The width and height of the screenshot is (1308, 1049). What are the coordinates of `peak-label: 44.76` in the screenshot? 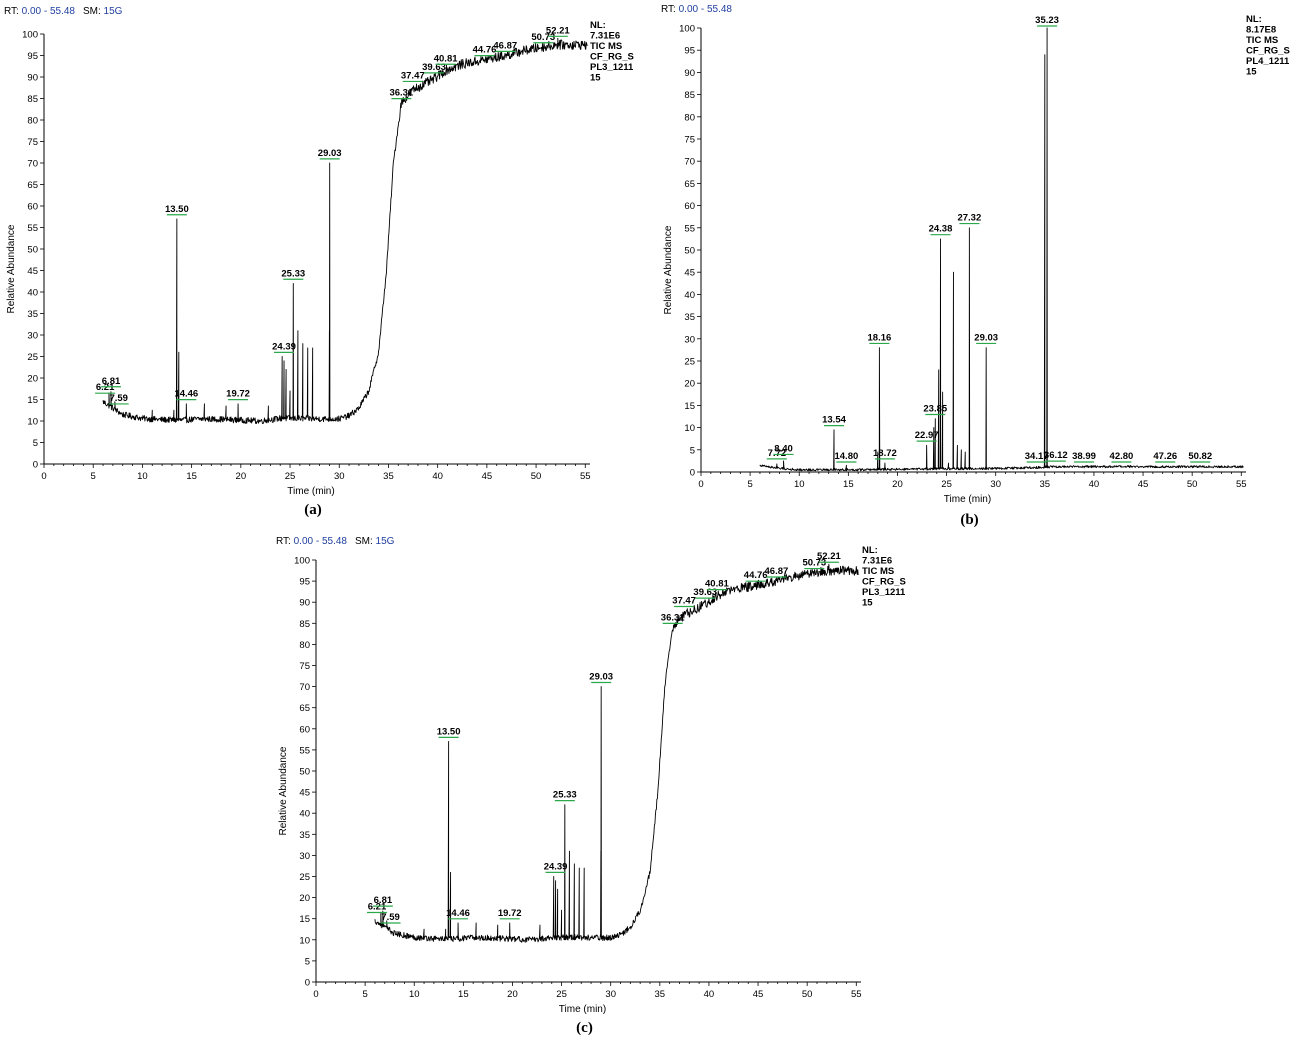 It's located at (756, 575).